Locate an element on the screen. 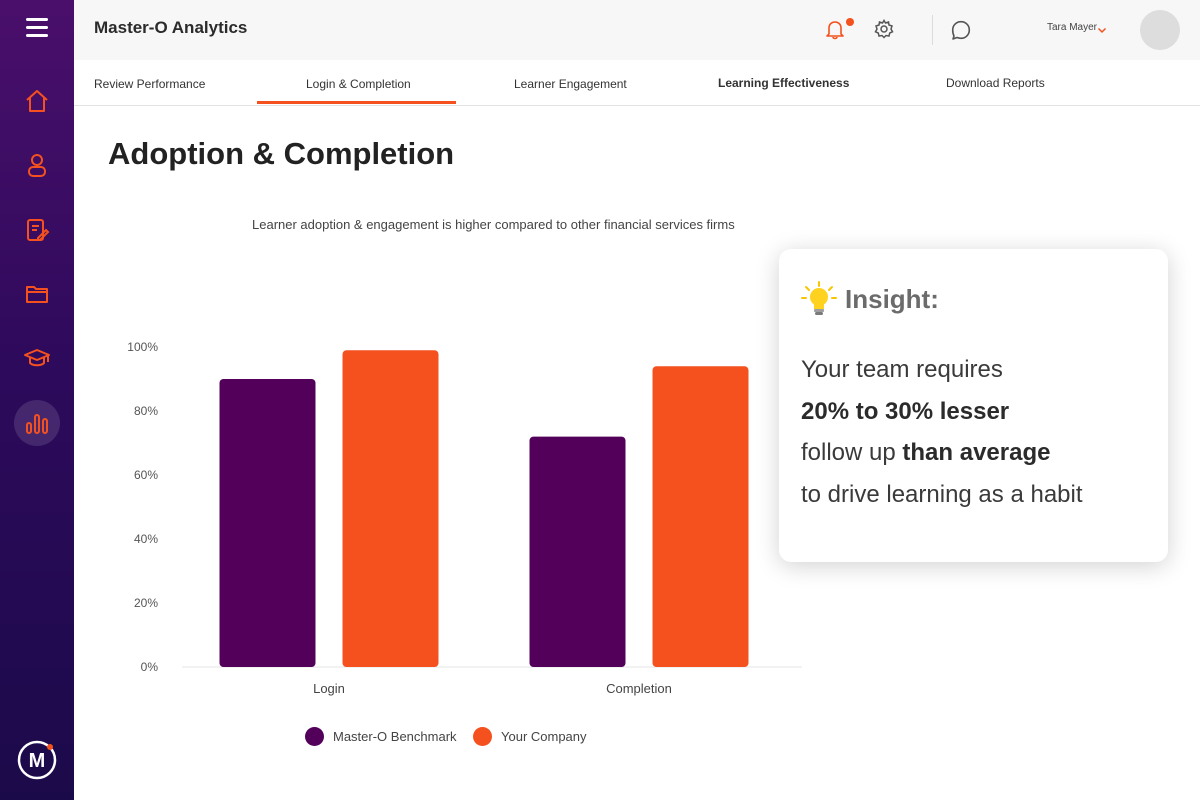  legend-swatch-company is located at coordinates (482, 736).